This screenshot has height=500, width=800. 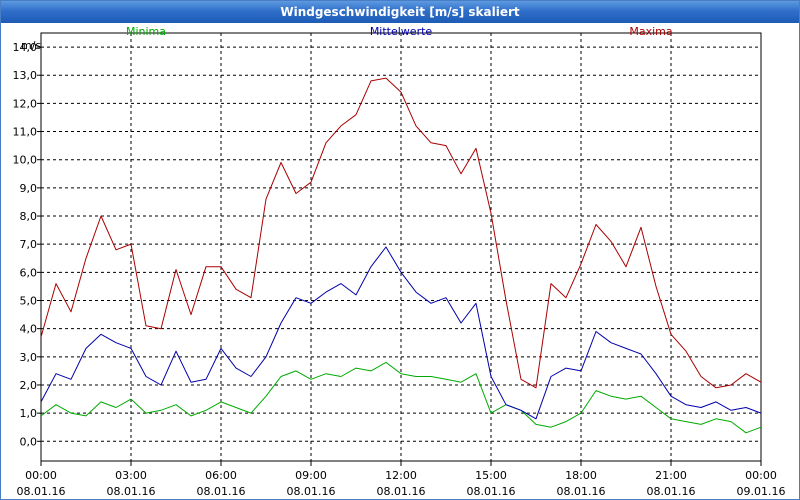 I want to click on legend-entry: Maxima, so click(x=650, y=31).